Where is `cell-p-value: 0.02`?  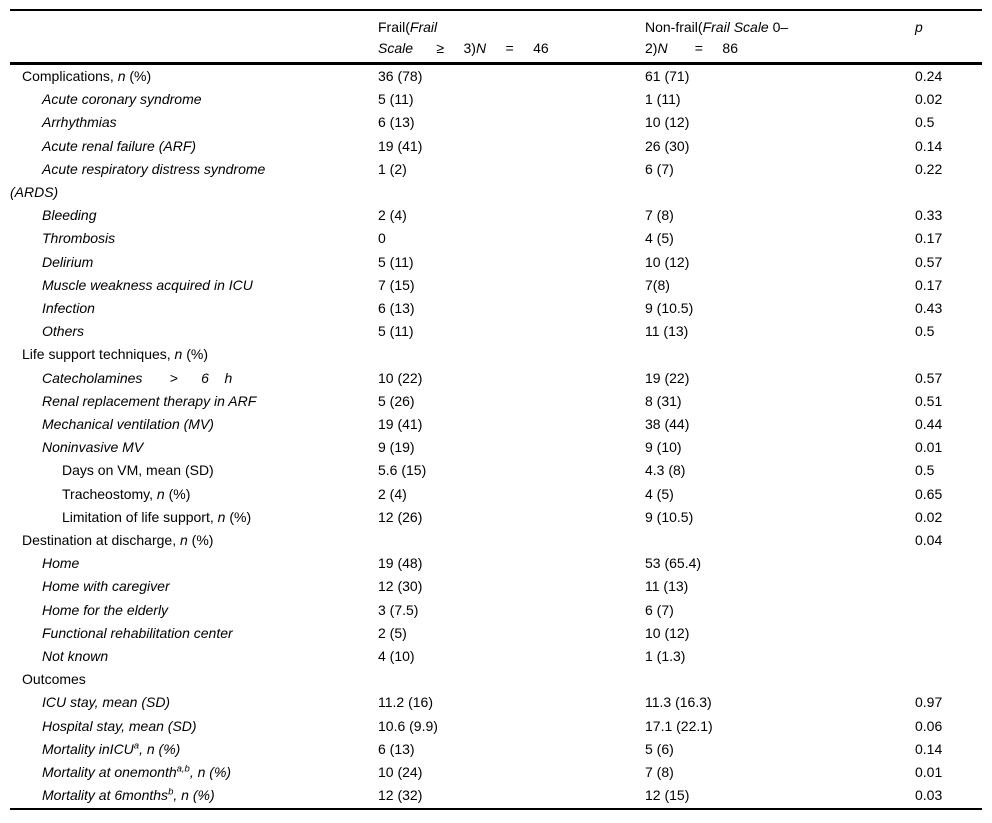 cell-p-value: 0.02 is located at coordinates (929, 516).